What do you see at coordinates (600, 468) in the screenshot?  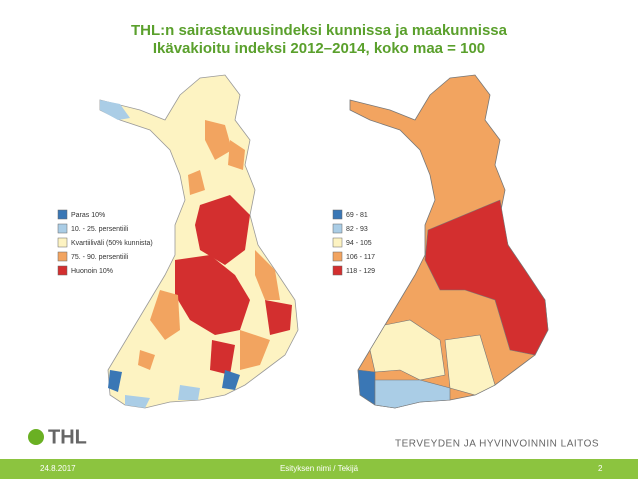 I see `footer-page: 2` at bounding box center [600, 468].